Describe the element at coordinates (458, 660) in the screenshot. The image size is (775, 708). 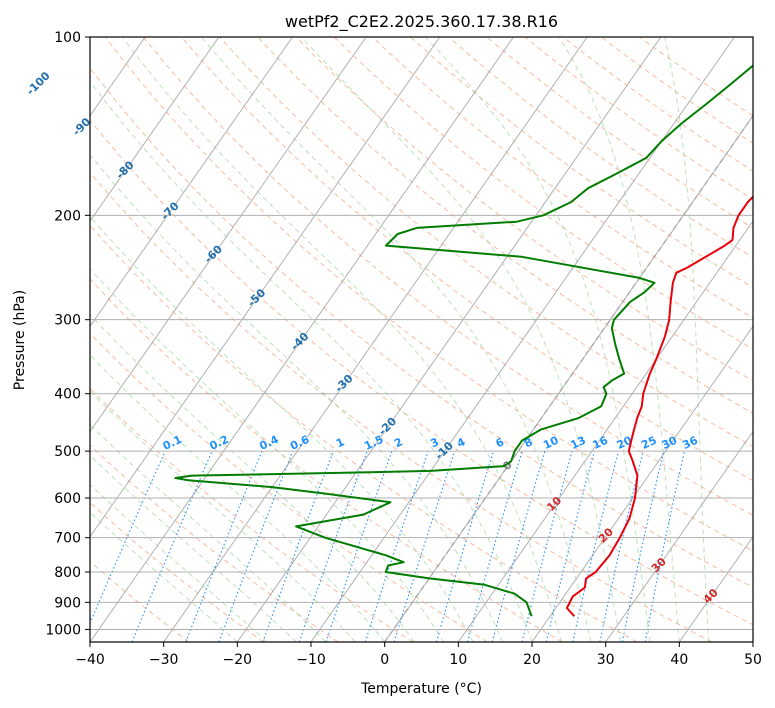
I see `x-tick-label: 10` at that location.